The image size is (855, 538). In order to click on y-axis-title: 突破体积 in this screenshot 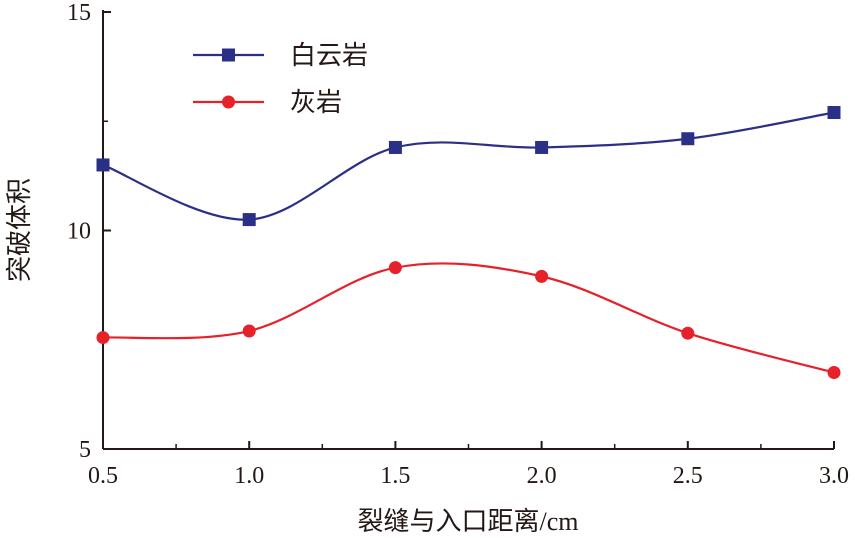, I will do `click(19, 230)`.